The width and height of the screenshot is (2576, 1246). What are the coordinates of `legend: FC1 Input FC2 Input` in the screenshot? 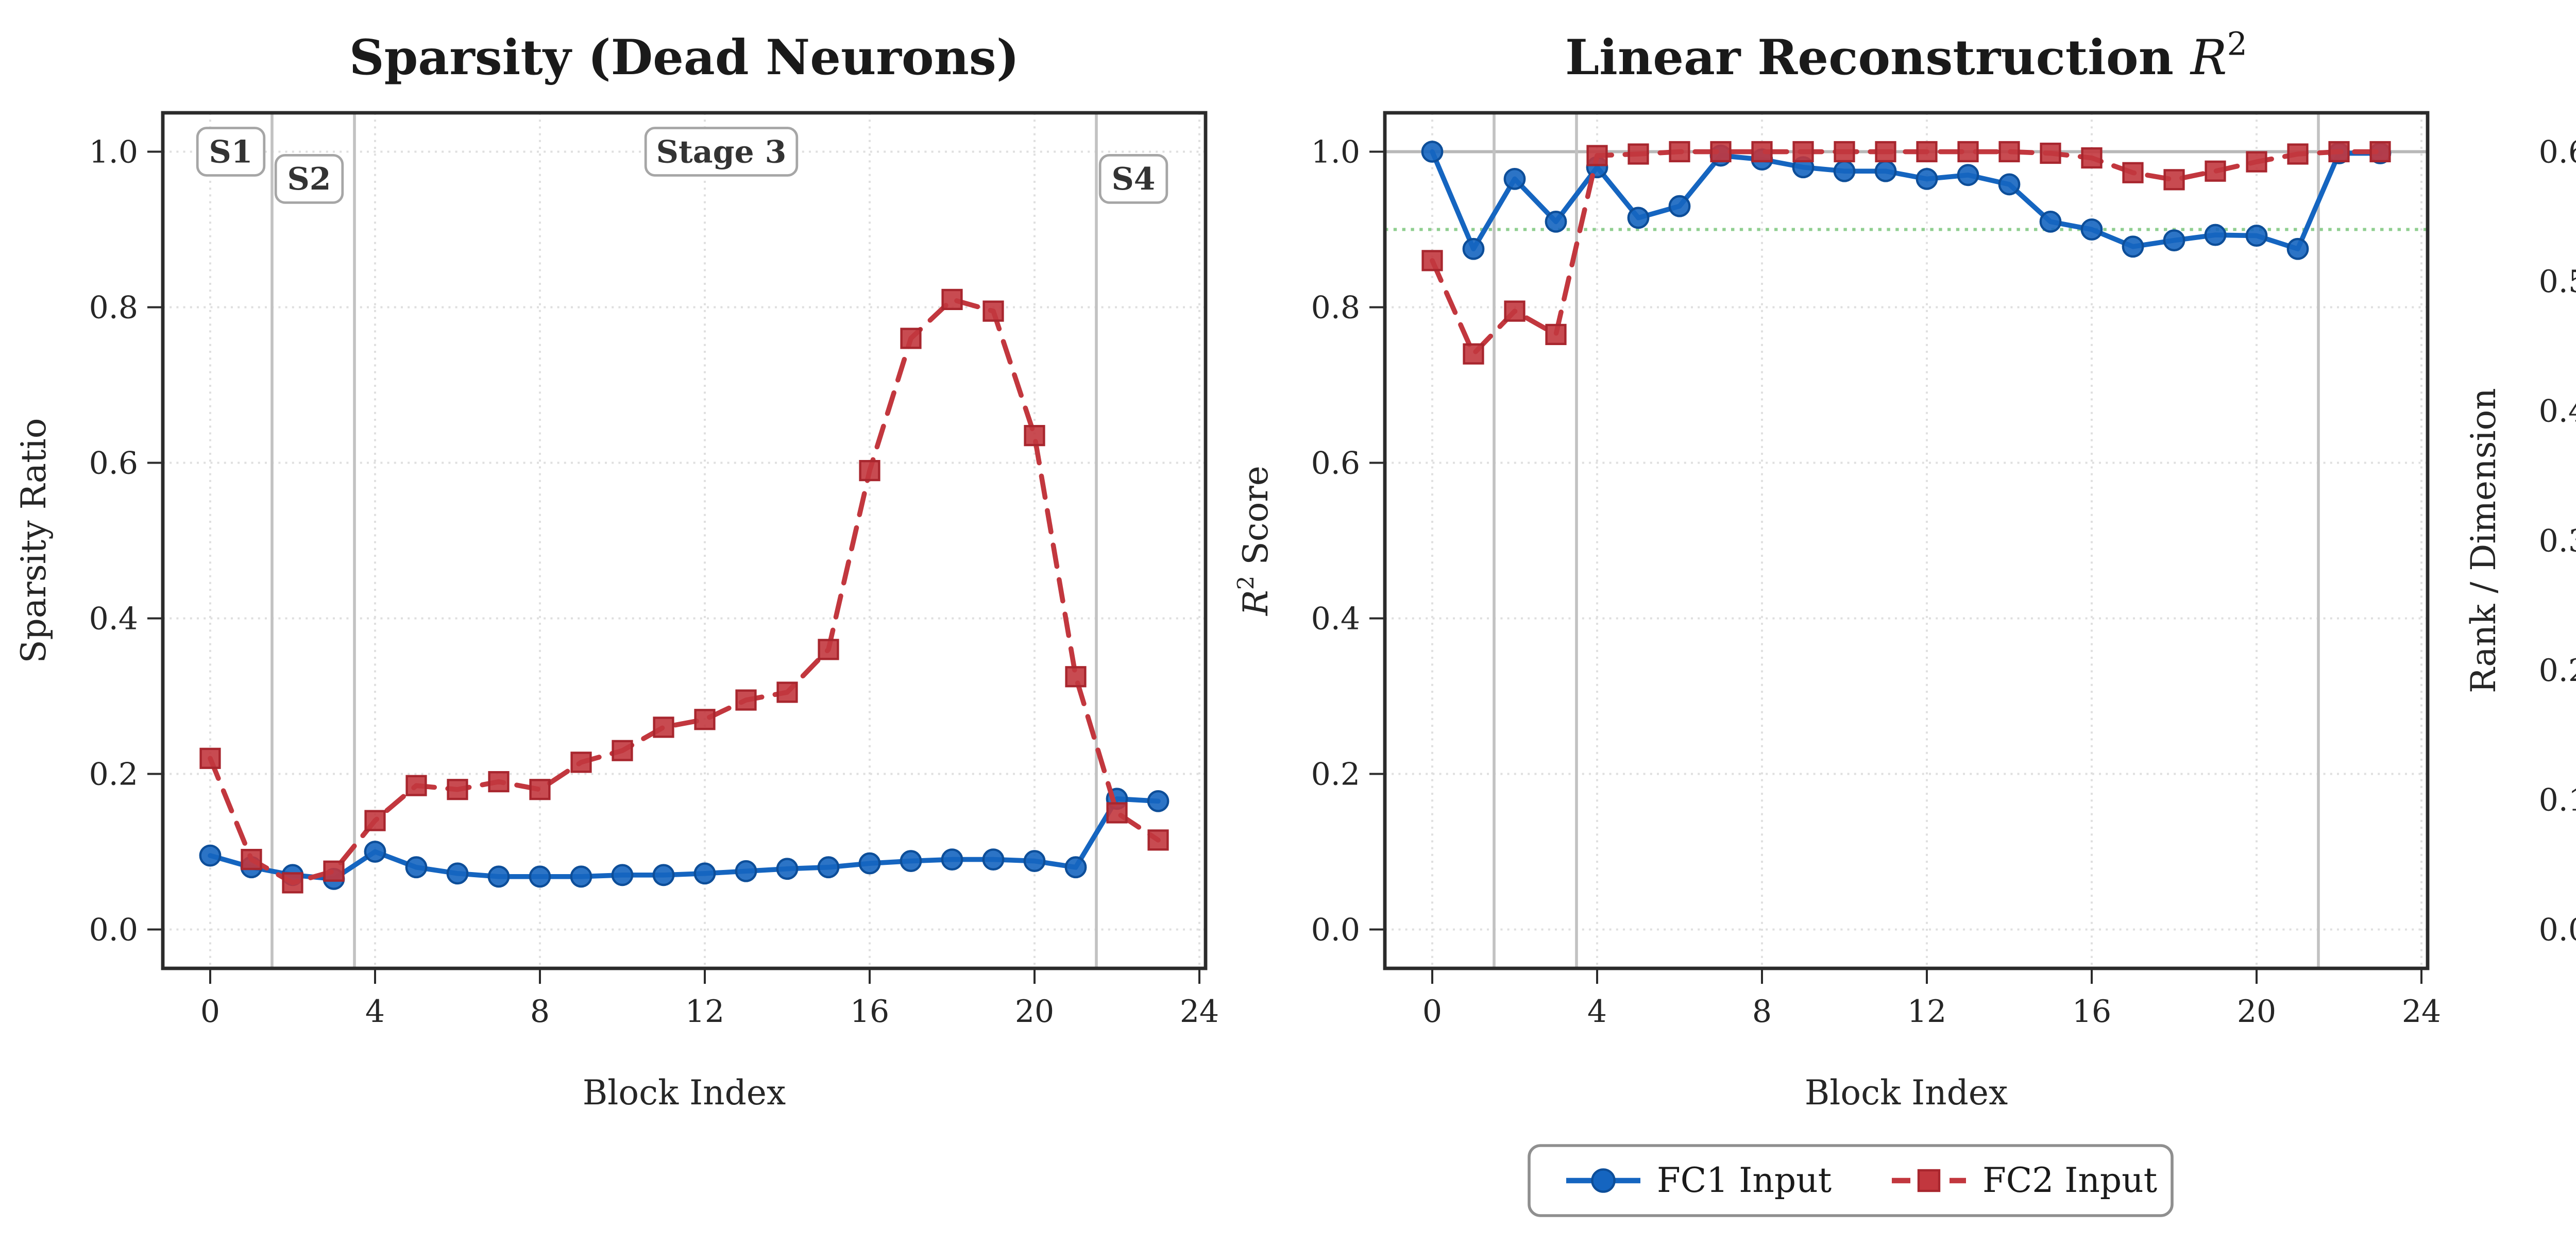 It's located at (1851, 1180).